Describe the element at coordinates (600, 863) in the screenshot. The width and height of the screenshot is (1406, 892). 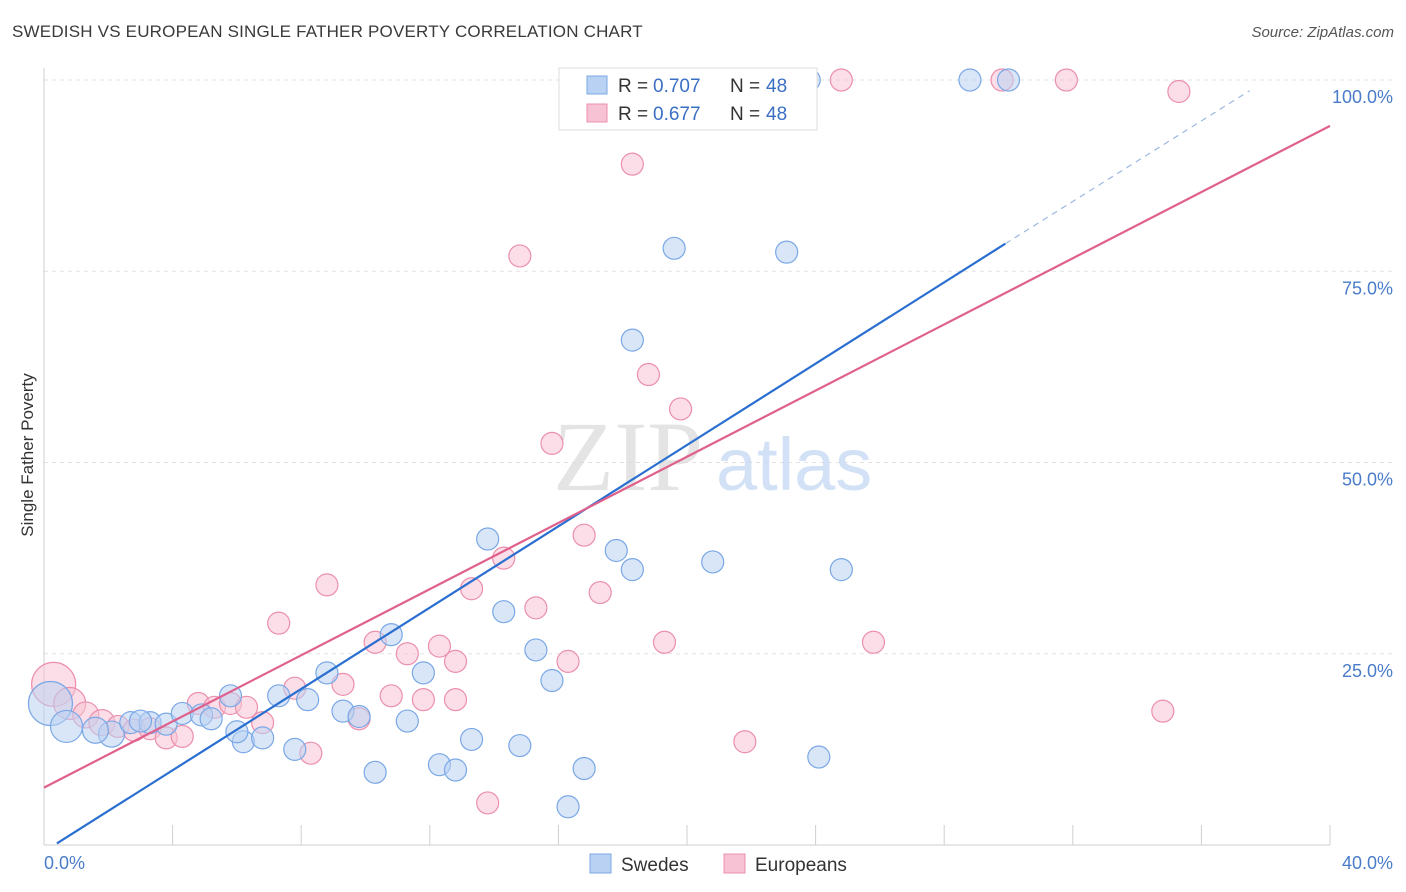
I see `bottom-legend-swatch-swedes` at that location.